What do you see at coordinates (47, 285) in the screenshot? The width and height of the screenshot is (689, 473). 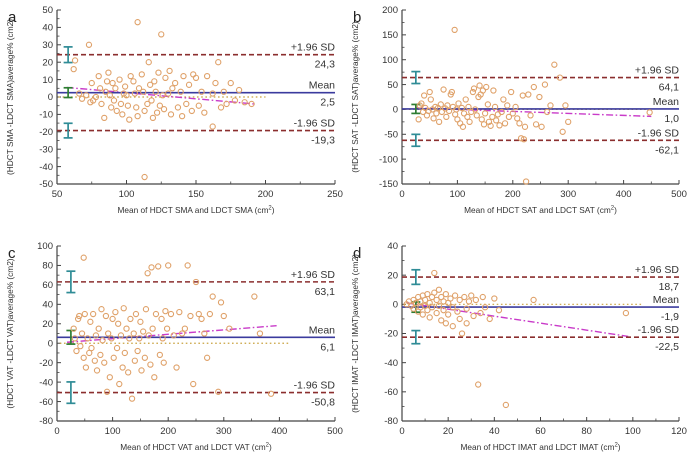 I see `y-tick-label: 60` at bounding box center [47, 285].